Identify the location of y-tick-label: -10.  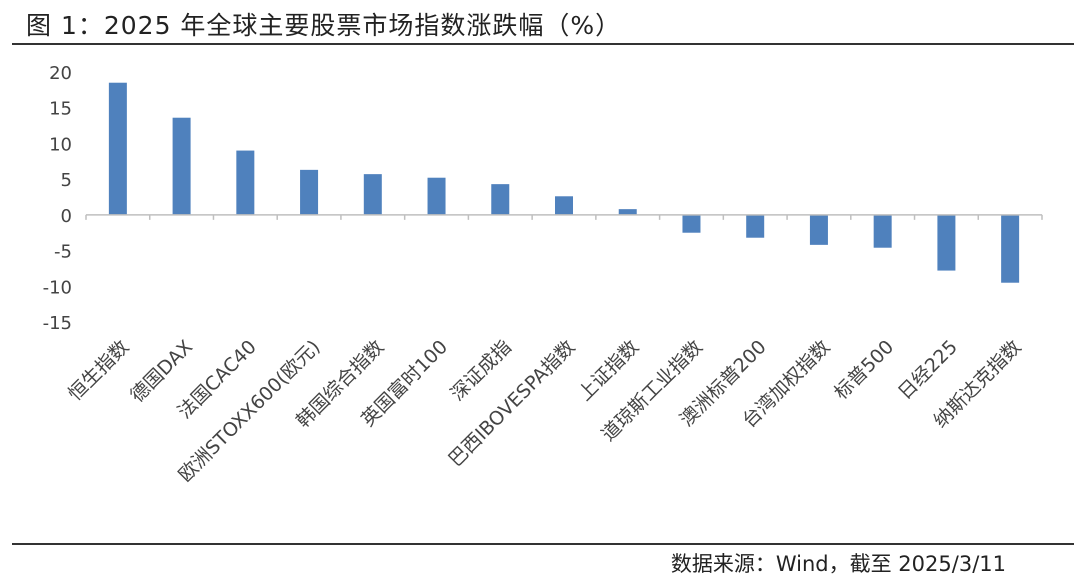
(57, 287).